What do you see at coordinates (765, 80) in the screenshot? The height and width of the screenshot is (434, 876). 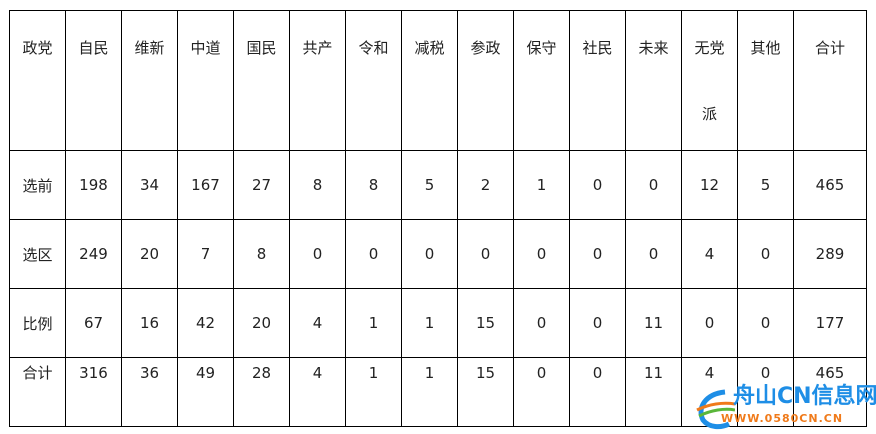 I see `header-cell: 其他` at bounding box center [765, 80].